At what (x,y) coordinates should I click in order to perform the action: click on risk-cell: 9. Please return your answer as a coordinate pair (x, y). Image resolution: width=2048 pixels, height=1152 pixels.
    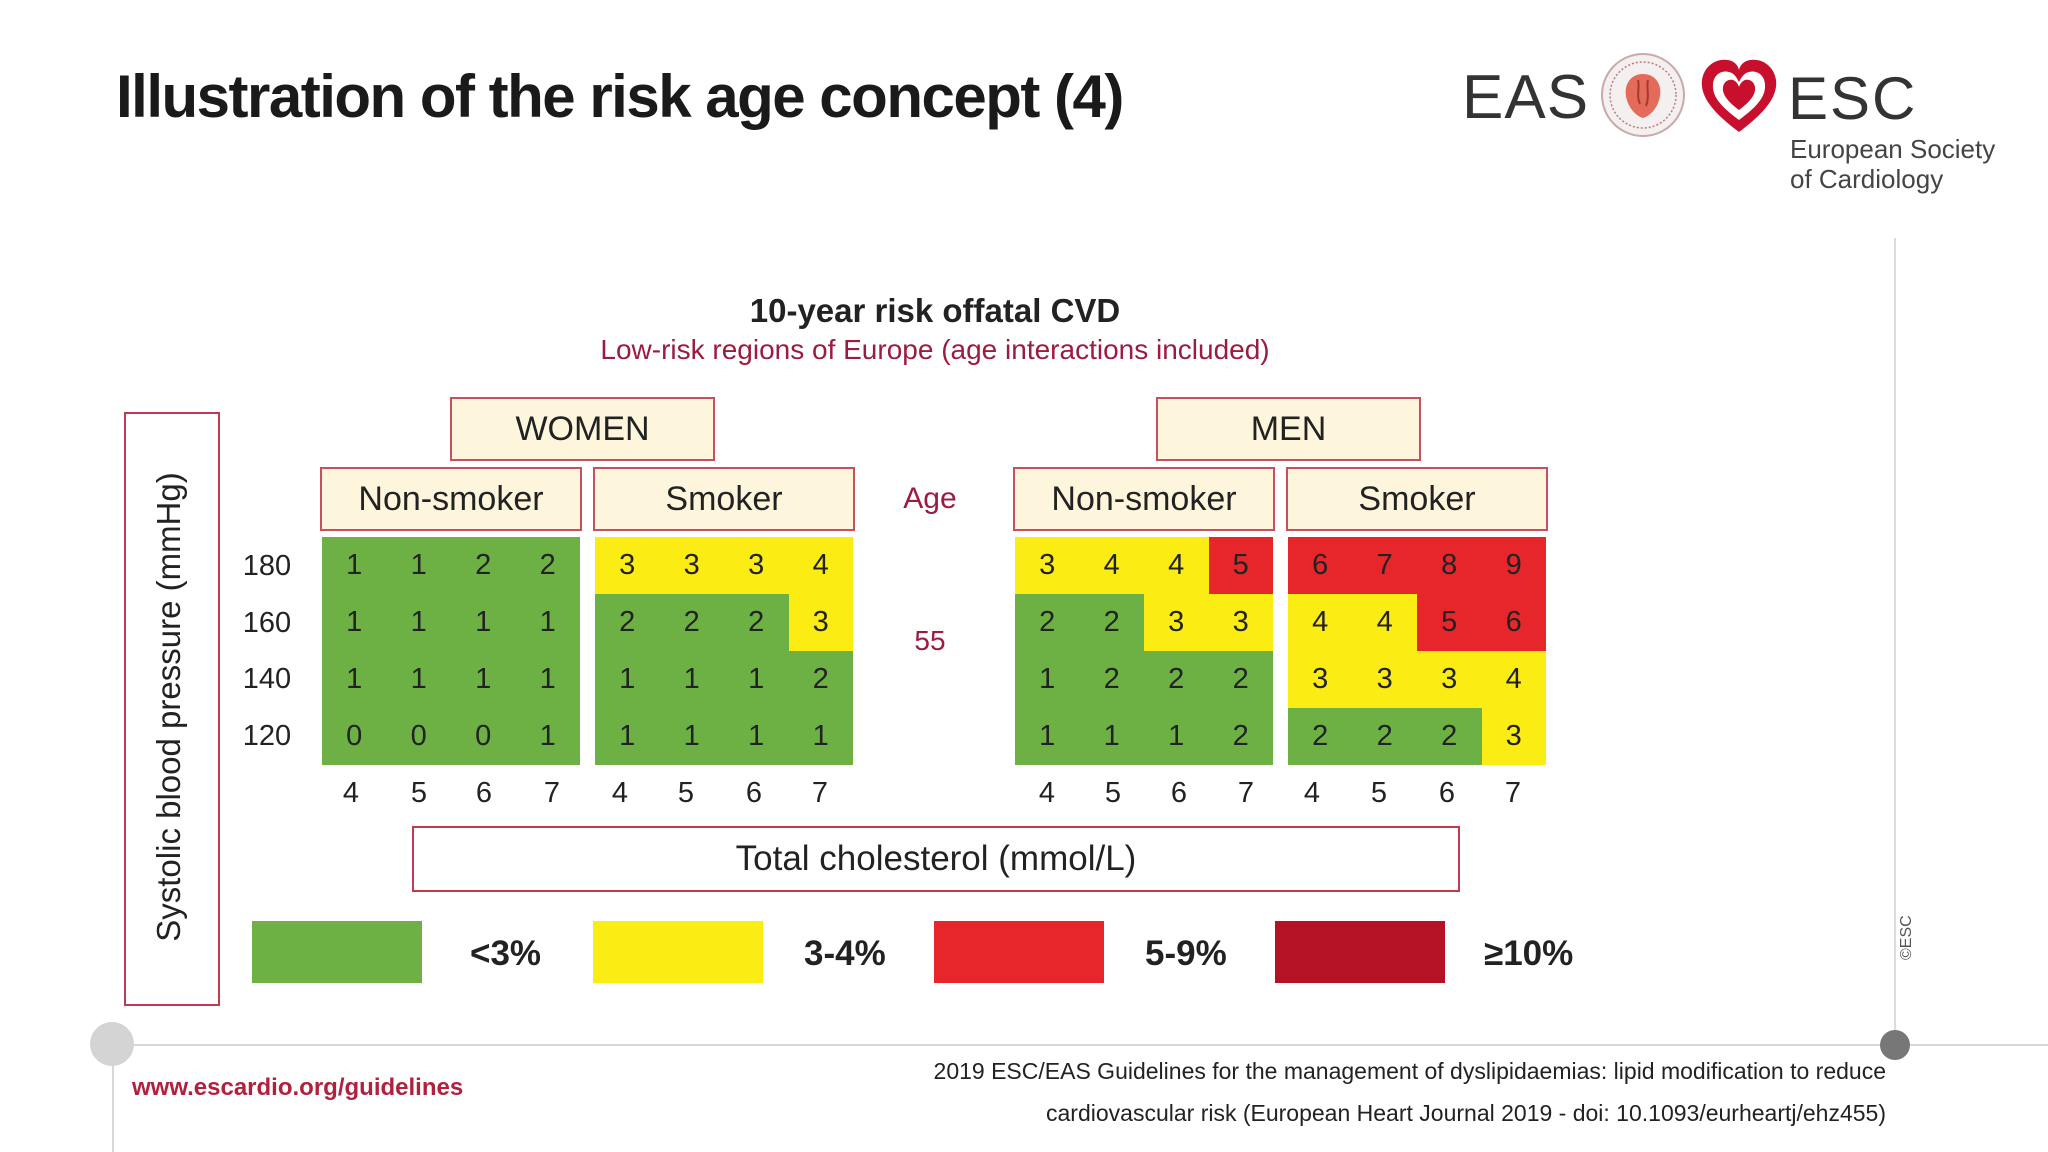
    Looking at the image, I should click on (1513, 565).